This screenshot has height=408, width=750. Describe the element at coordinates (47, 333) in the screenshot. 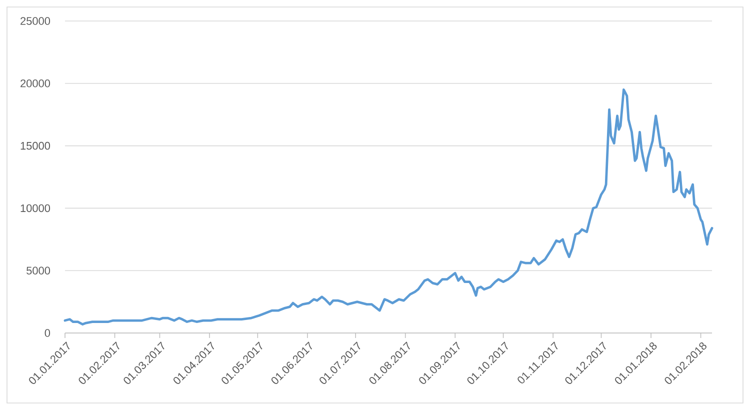

I see `y-tick-label: 0` at that location.